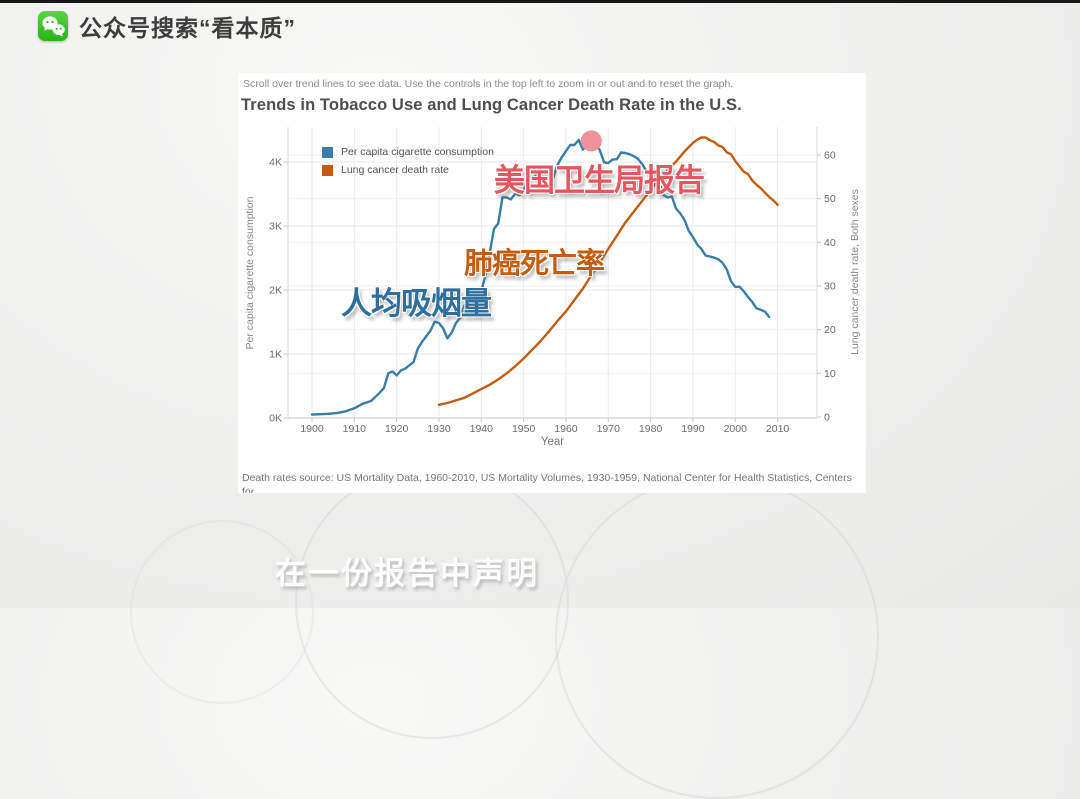 This screenshot has width=1080, height=799. I want to click on letterbox-bar, so click(540, 1).